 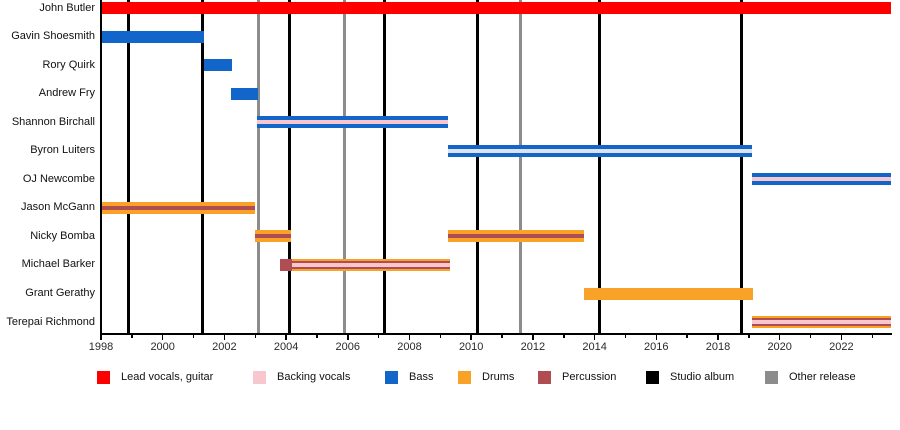 I want to click on x-axis-tick-label: 2000, so click(x=162, y=347).